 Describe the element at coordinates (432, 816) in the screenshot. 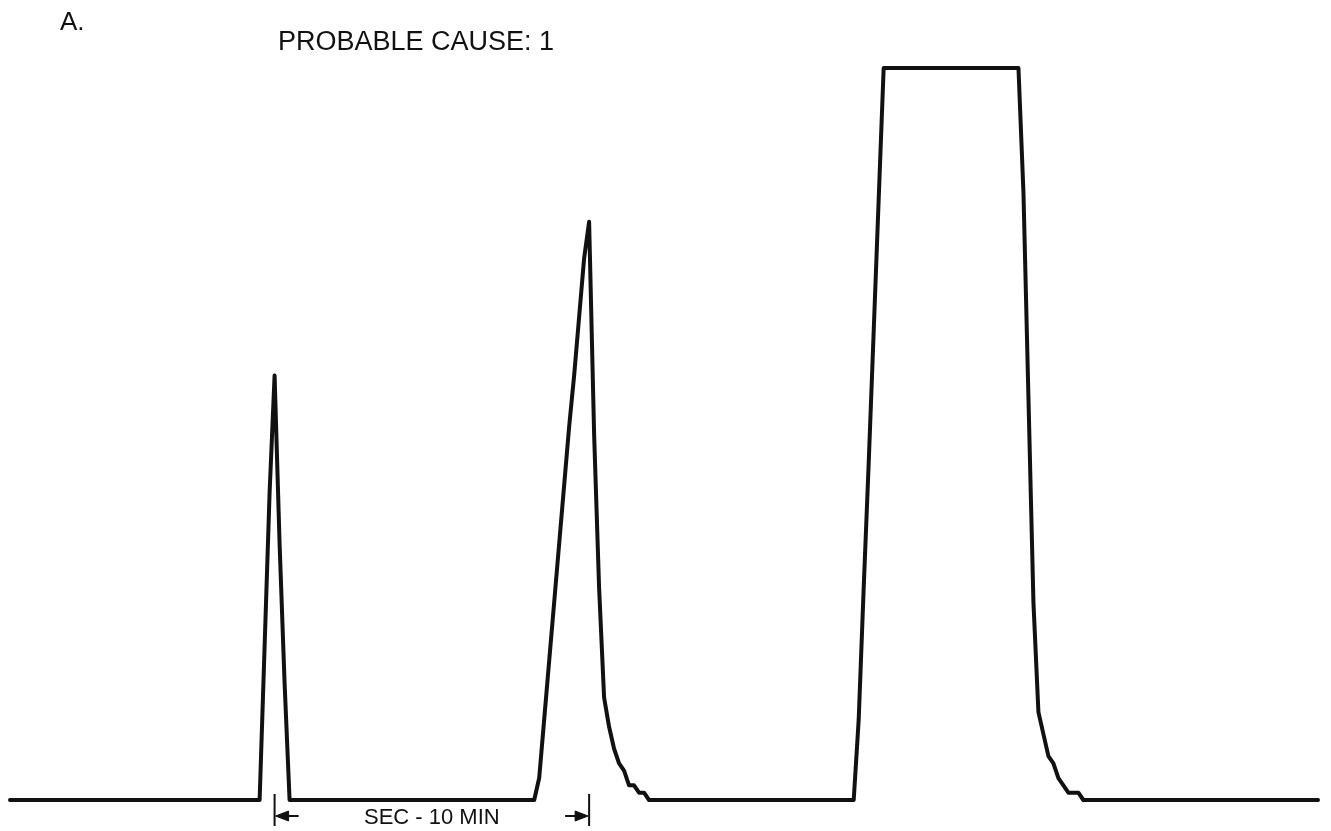

I see `text: SEC - 10 MIN` at that location.